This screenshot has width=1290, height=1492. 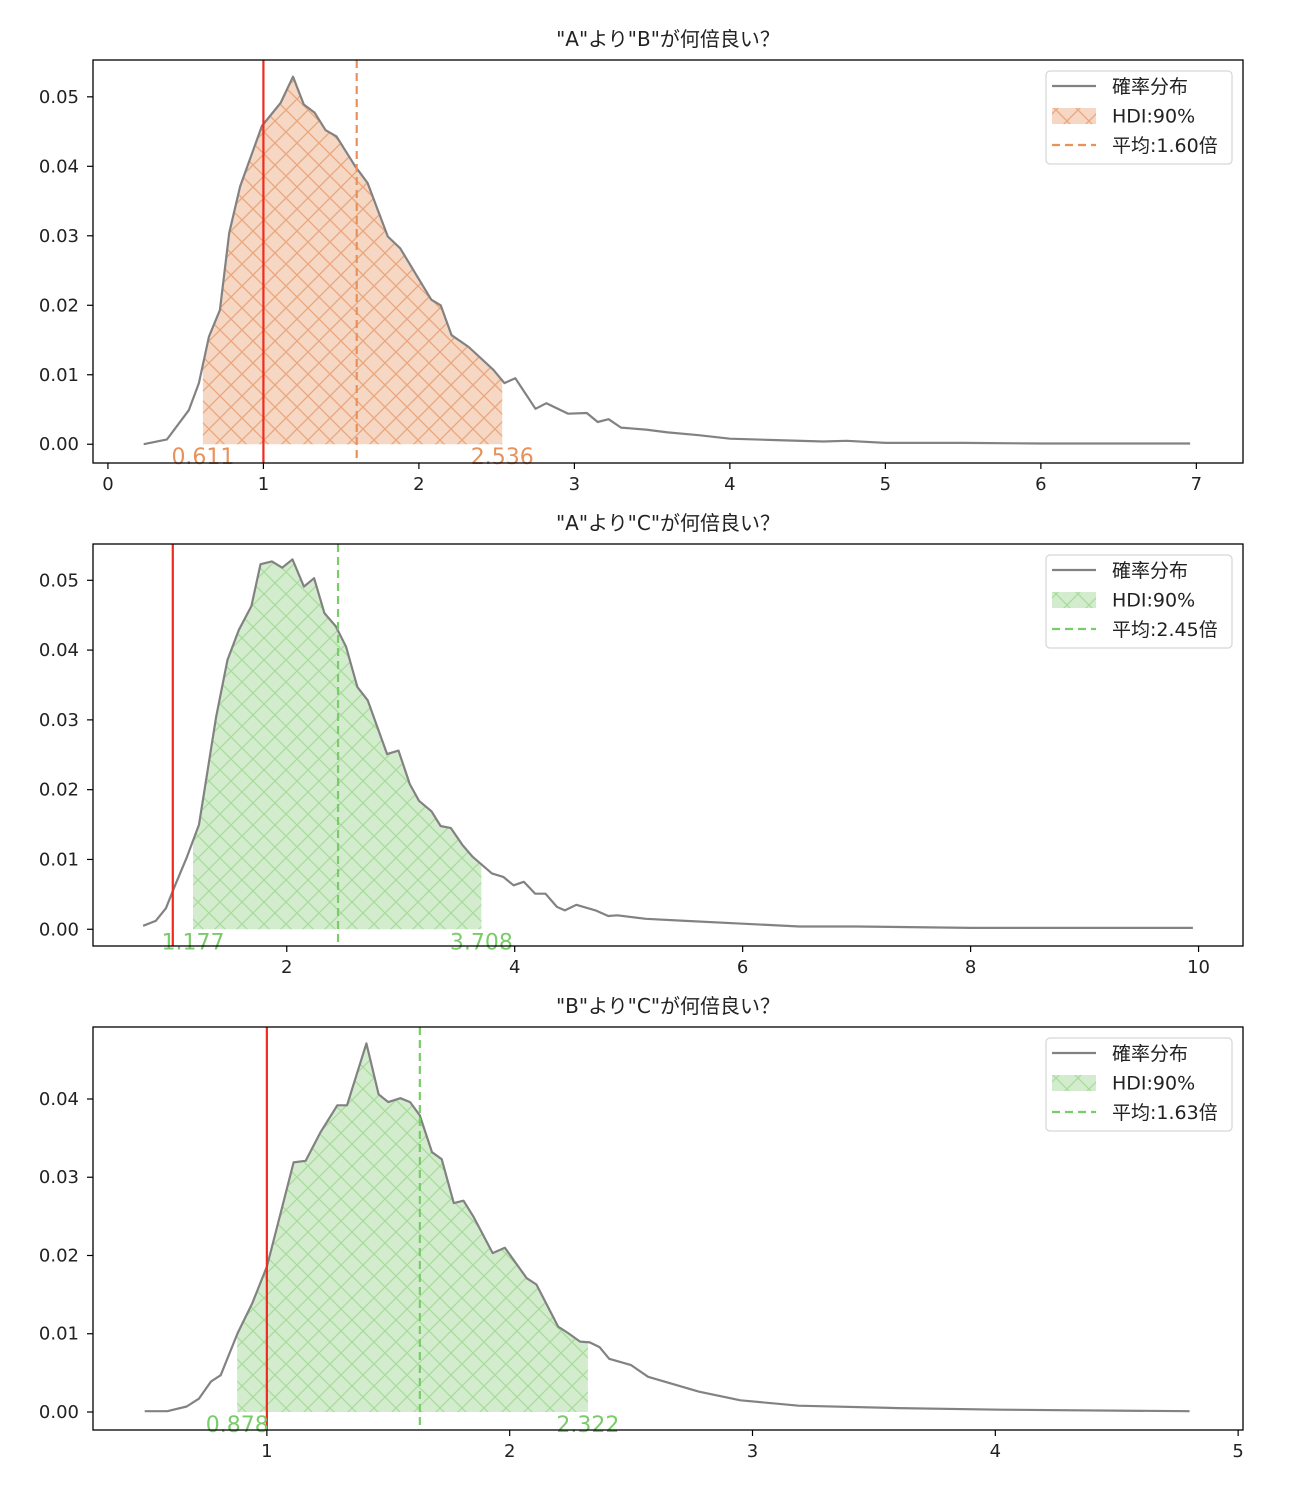 What do you see at coordinates (192, 942) in the screenshot?
I see `hdi-label-low: 1.177` at bounding box center [192, 942].